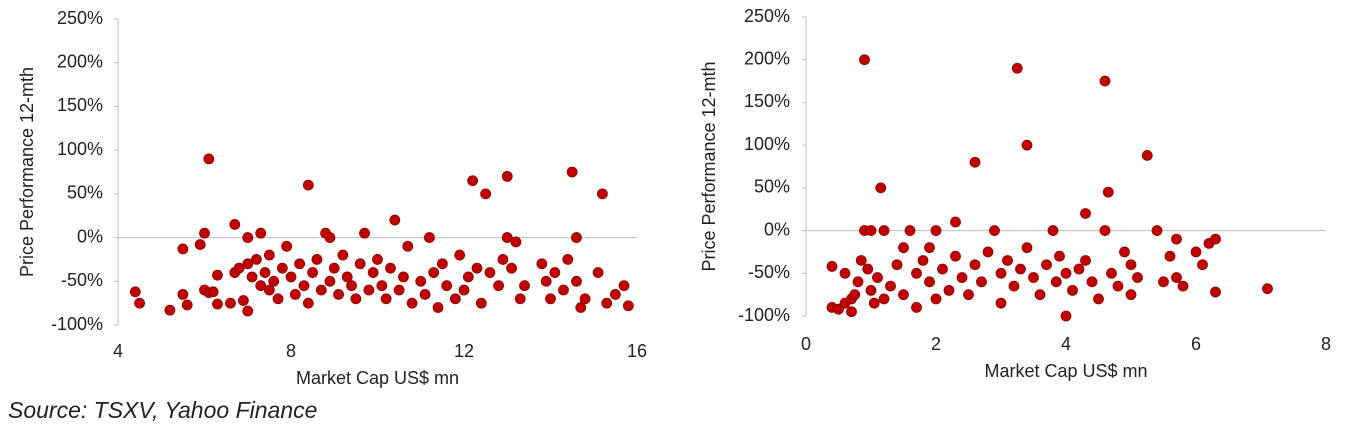 The image size is (1372, 441). What do you see at coordinates (77, 324) in the screenshot?
I see `y-tick-label: -100%` at bounding box center [77, 324].